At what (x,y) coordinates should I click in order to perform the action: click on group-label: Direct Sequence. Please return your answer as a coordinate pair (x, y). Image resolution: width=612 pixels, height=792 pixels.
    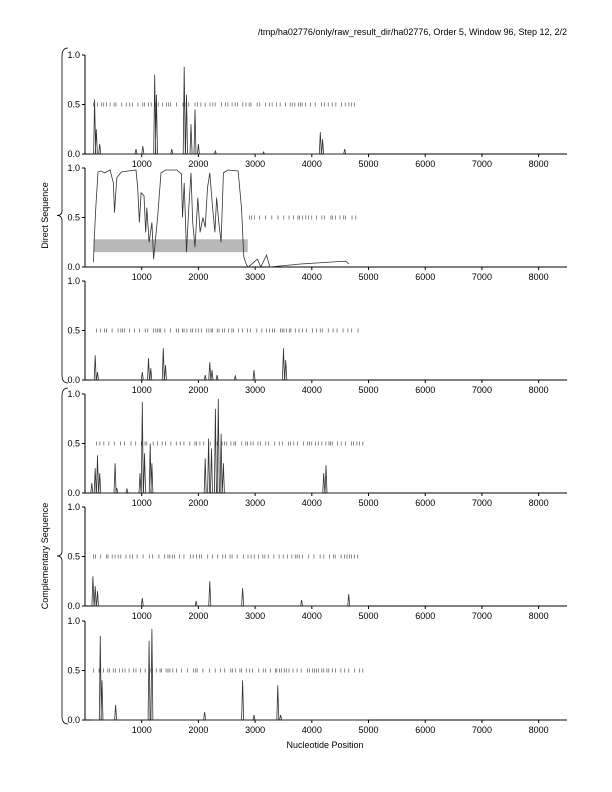
    Looking at the image, I should click on (45, 215).